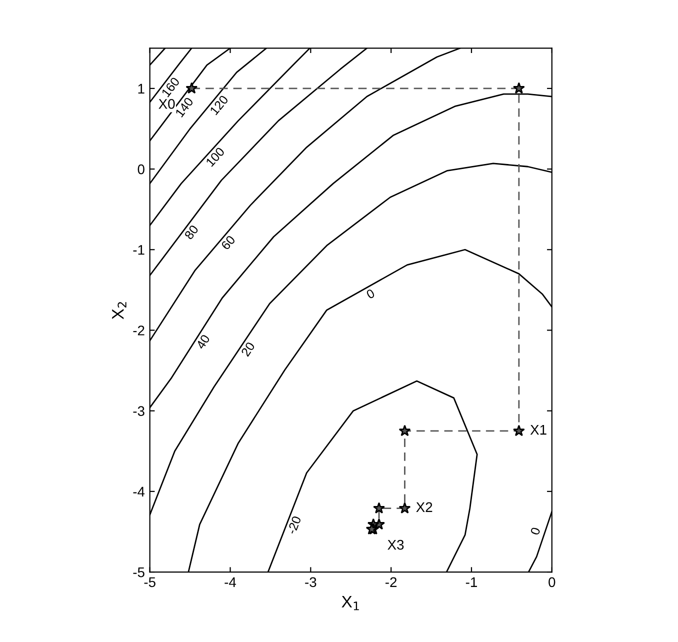 The width and height of the screenshot is (678, 642). I want to click on y-axis-title: X$_{2}$, so click(119, 311).